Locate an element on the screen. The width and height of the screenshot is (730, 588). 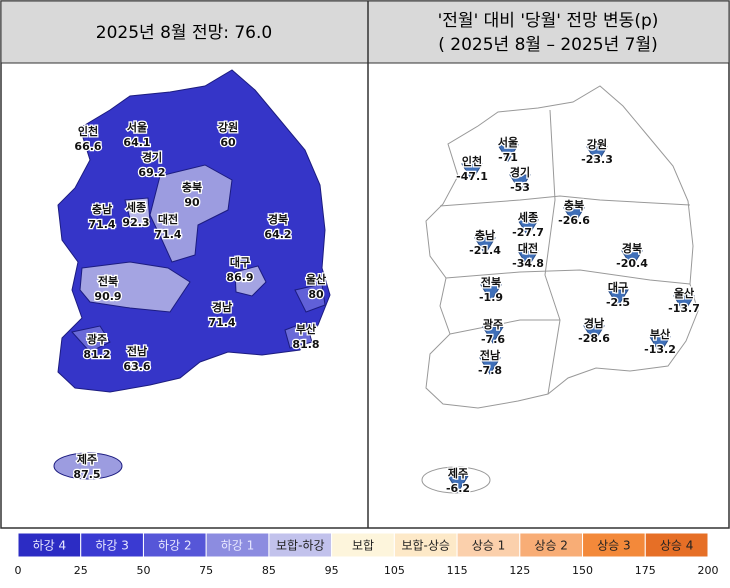
legend-label: 하강 4 is located at coordinates (50, 546).